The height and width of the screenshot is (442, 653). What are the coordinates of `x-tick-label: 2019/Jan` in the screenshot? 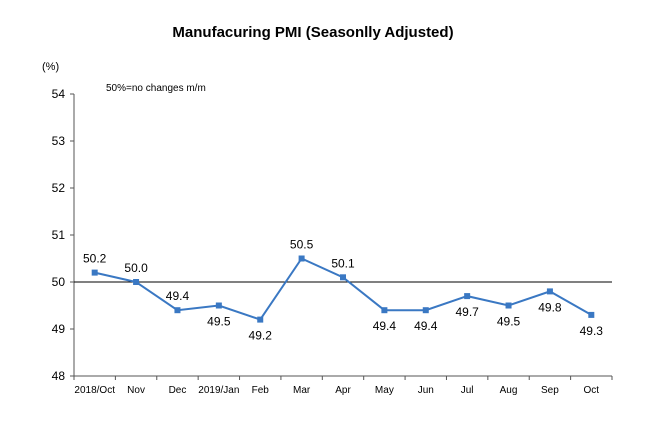 It's located at (218, 390).